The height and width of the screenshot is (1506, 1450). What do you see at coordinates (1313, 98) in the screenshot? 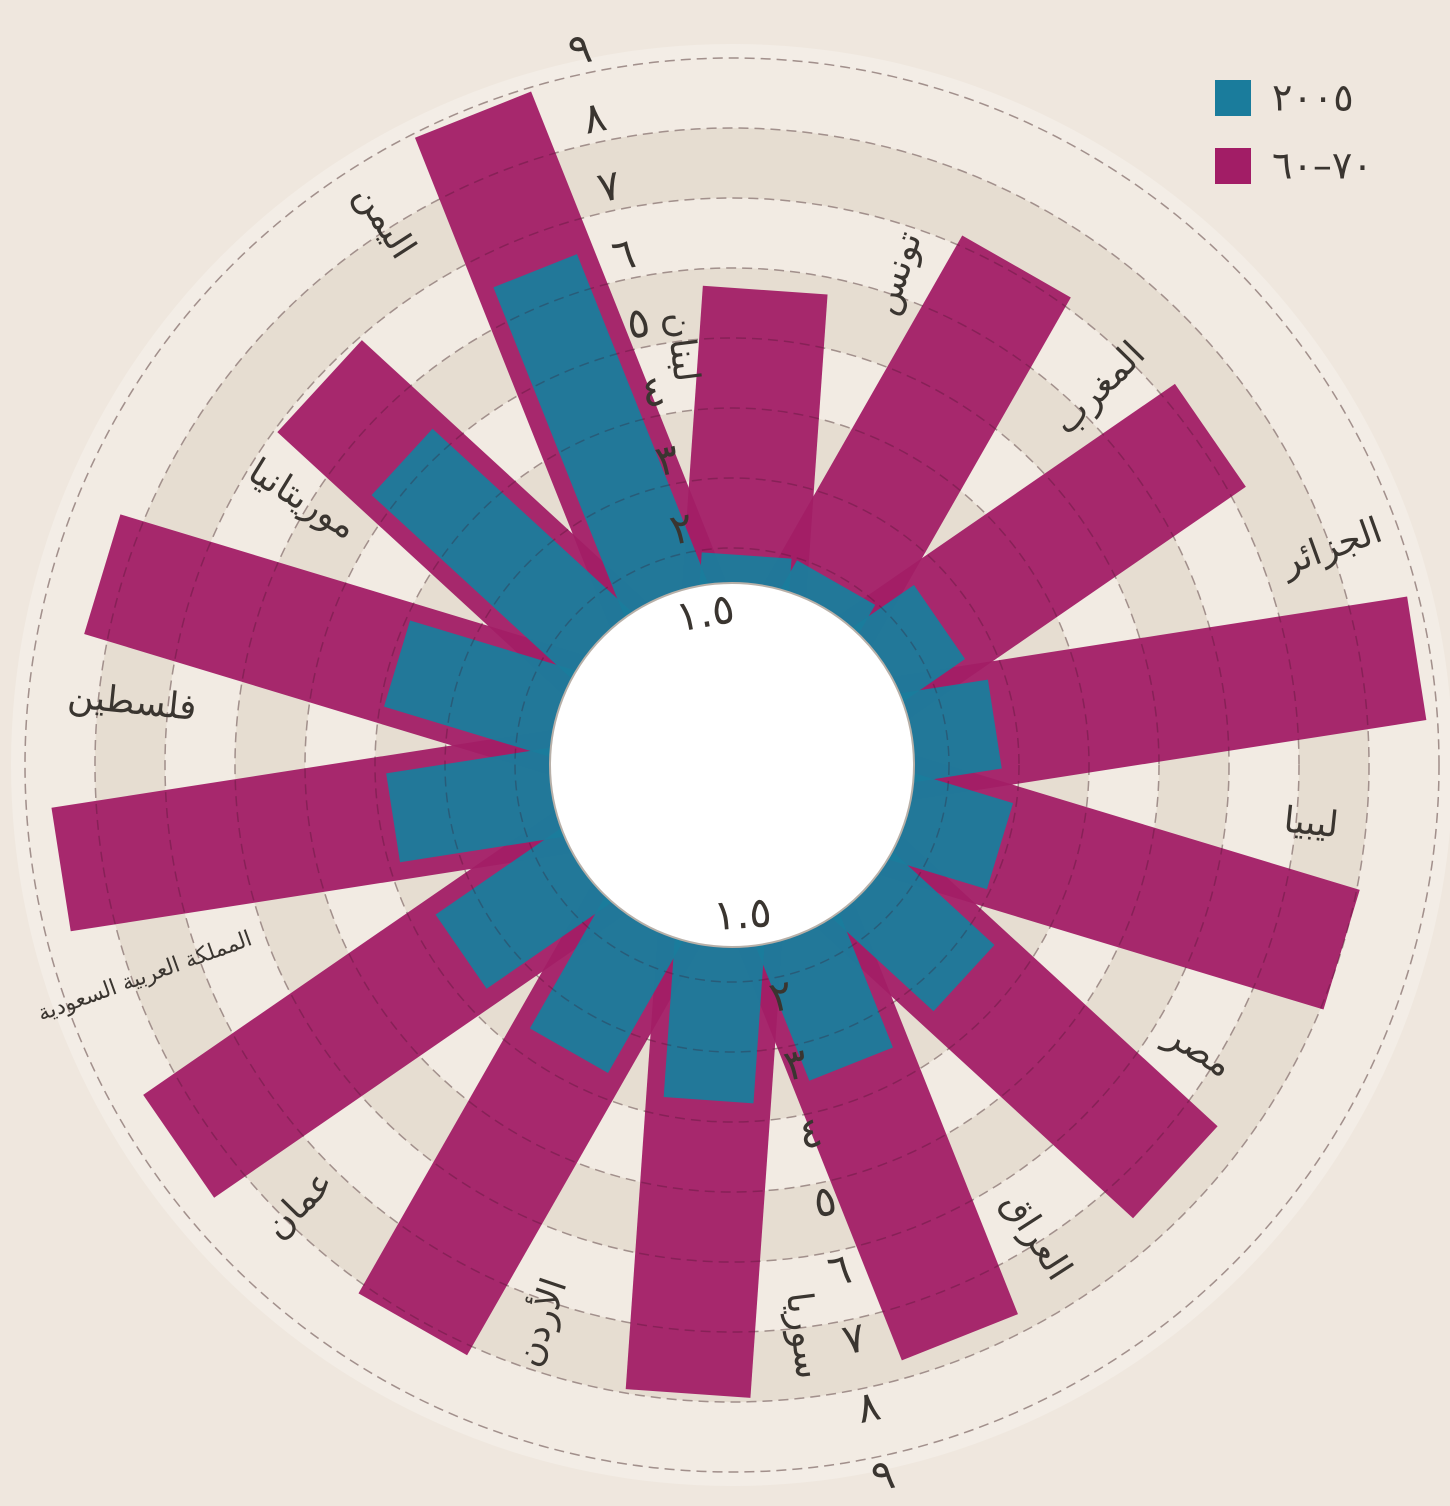
I see `legend-label: ٢٠٠٥` at bounding box center [1313, 98].